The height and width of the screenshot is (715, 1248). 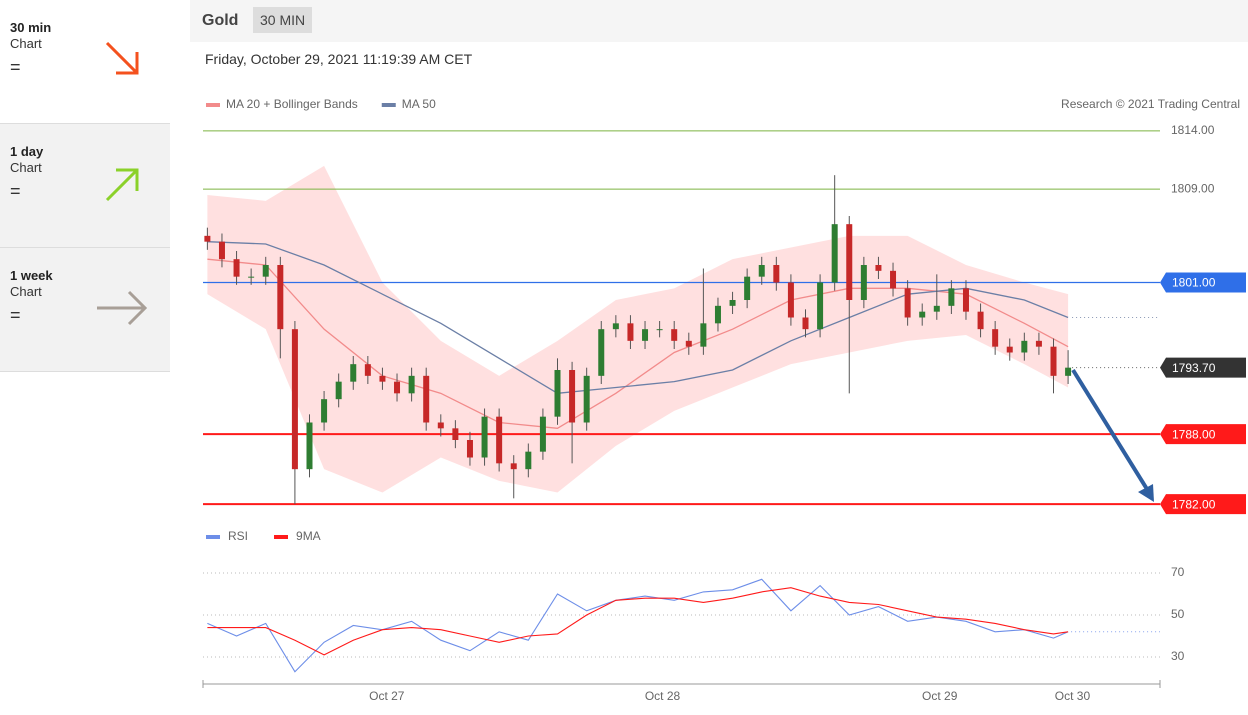 I want to click on datetime: Friday, October 29, 2021 11:19:39 AM CET, so click(x=339, y=59).